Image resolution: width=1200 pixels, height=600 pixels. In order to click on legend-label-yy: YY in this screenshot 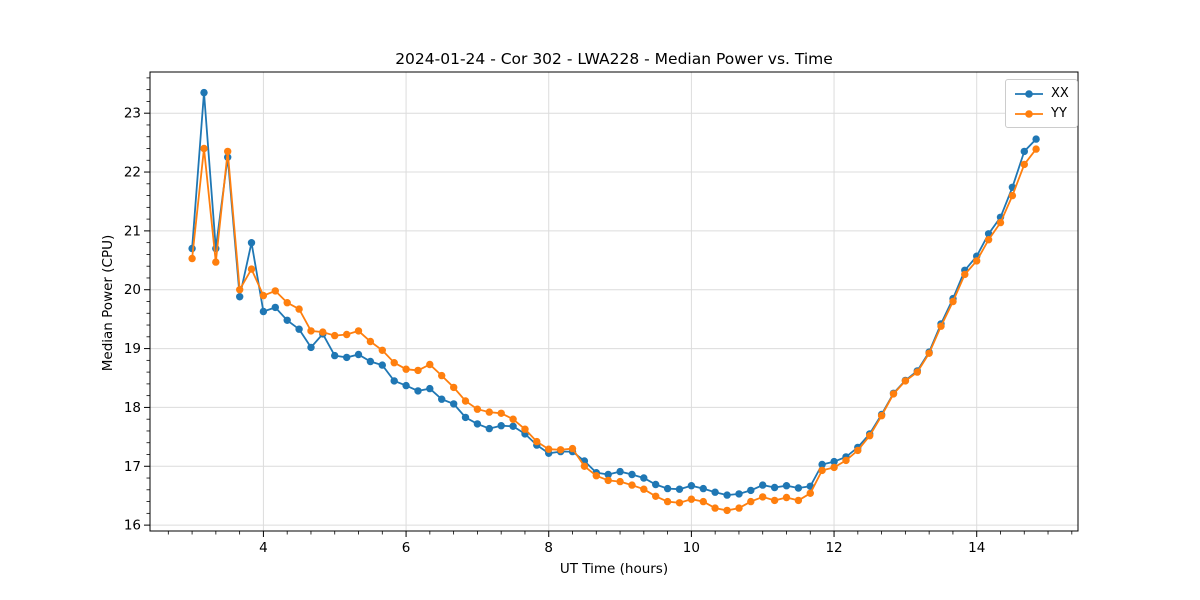, I will do `click(1059, 113)`.